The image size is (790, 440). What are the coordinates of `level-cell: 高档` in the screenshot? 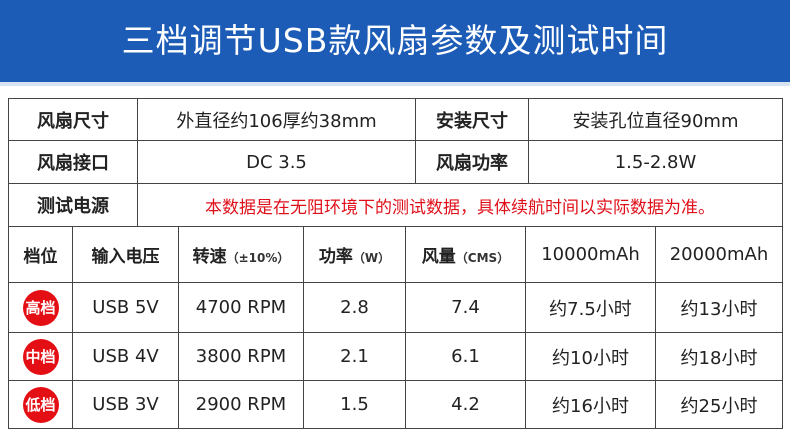 It's located at (40, 307).